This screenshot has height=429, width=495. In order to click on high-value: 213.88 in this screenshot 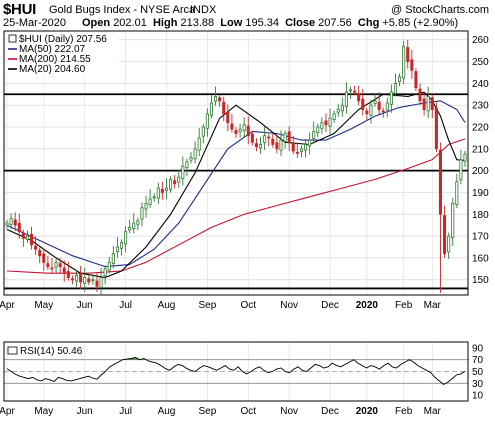, I will do `click(197, 23)`.